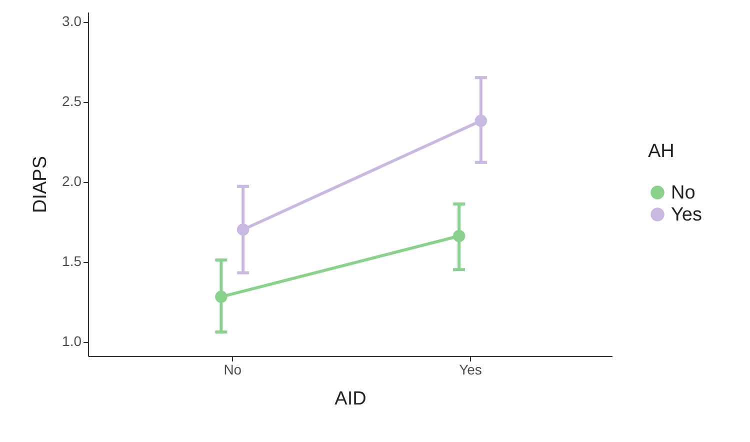 Image resolution: width=750 pixels, height=442 pixels. What do you see at coordinates (72, 341) in the screenshot?
I see `y-tick-label: 1.0` at bounding box center [72, 341].